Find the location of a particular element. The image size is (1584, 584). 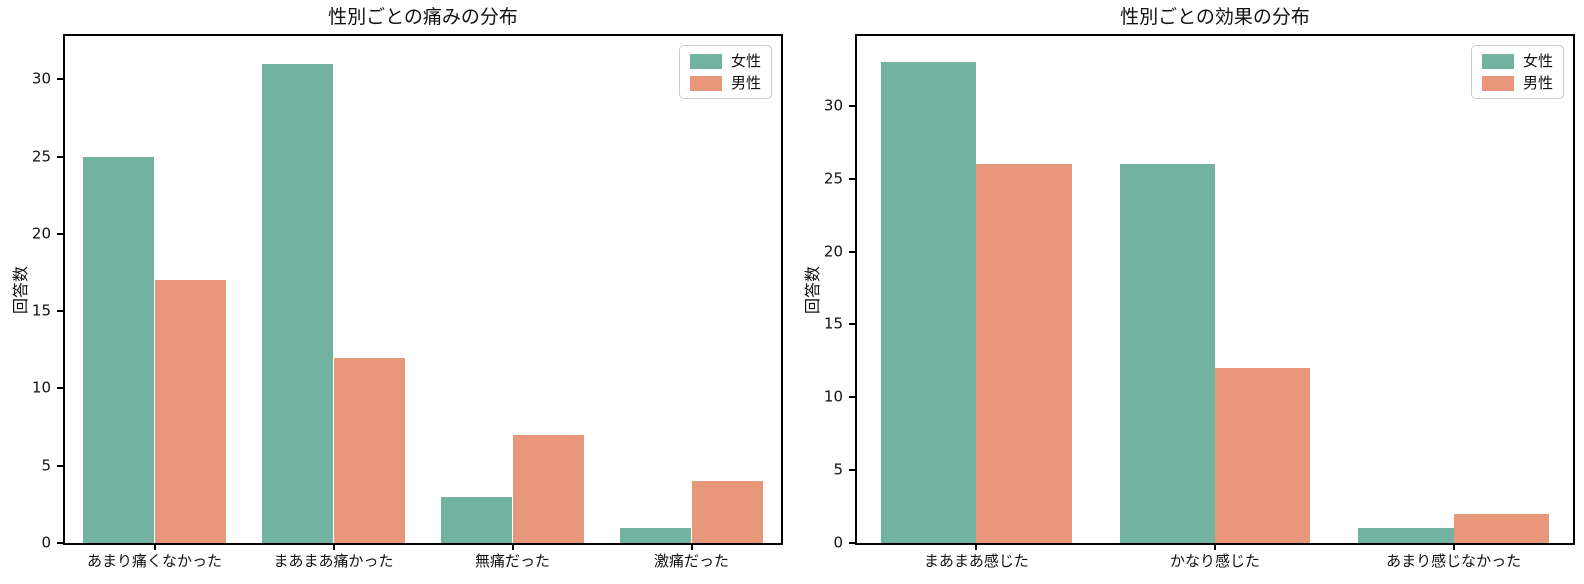

x-tick-label: かなり感じた is located at coordinates (1215, 561).